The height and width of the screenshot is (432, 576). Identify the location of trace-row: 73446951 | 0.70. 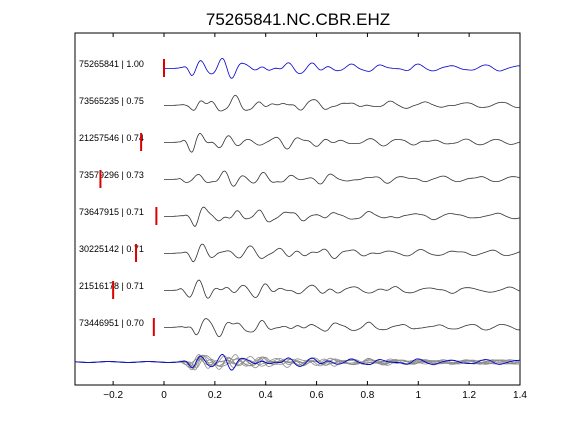
(300, 328).